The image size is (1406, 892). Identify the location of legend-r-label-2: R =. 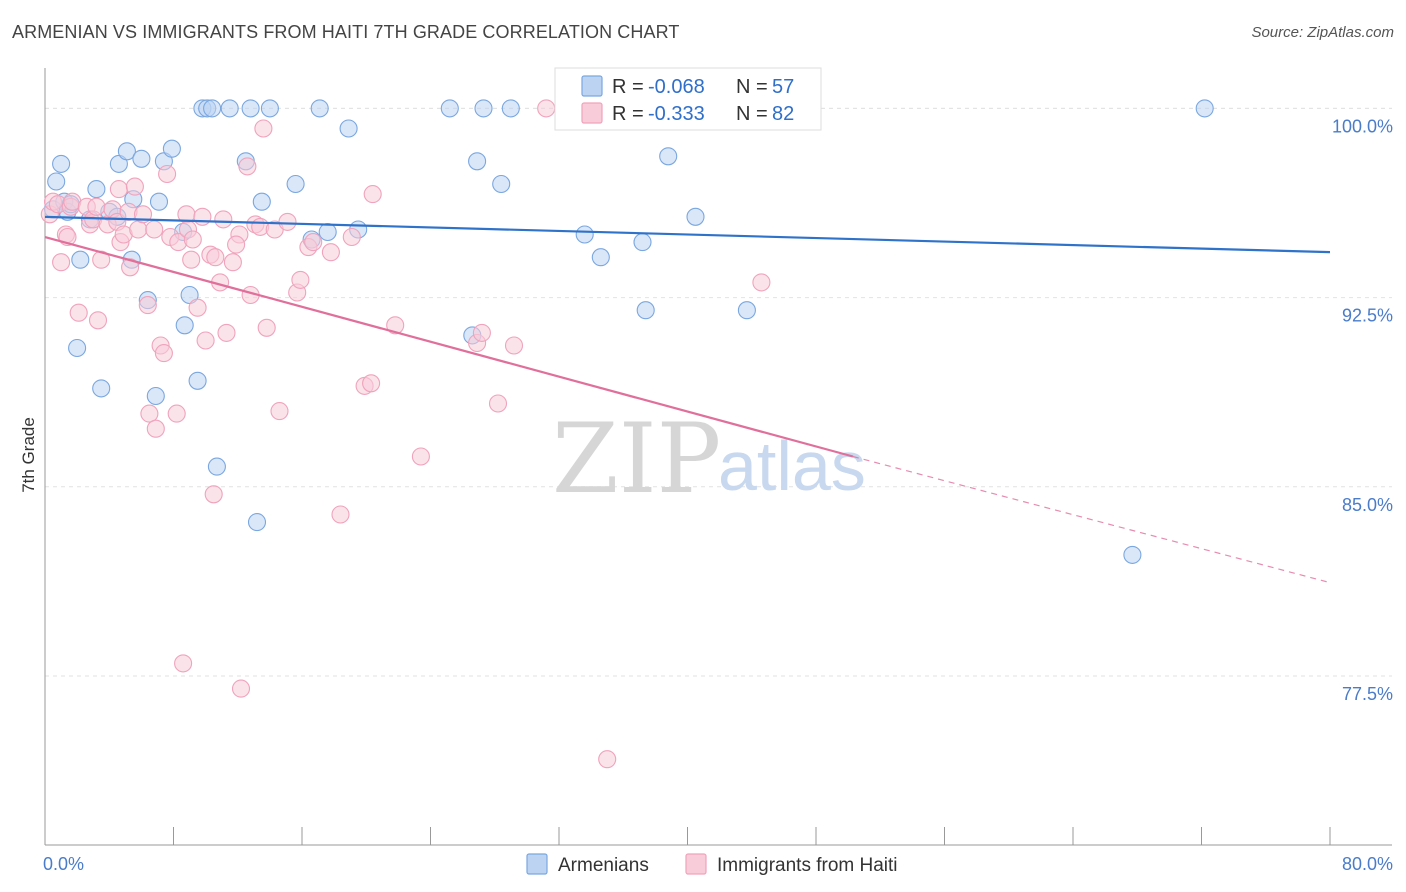
(628, 114).